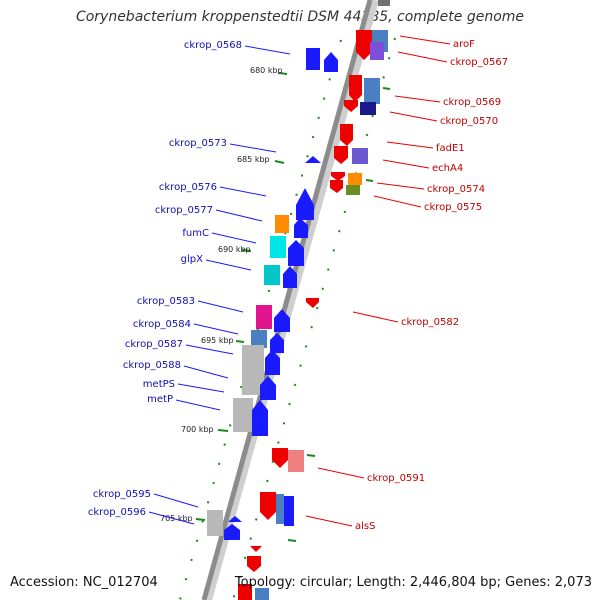 This screenshot has width=600, height=600. What do you see at coordinates (160, 399) in the screenshot?
I see `label-metp: metP` at bounding box center [160, 399].